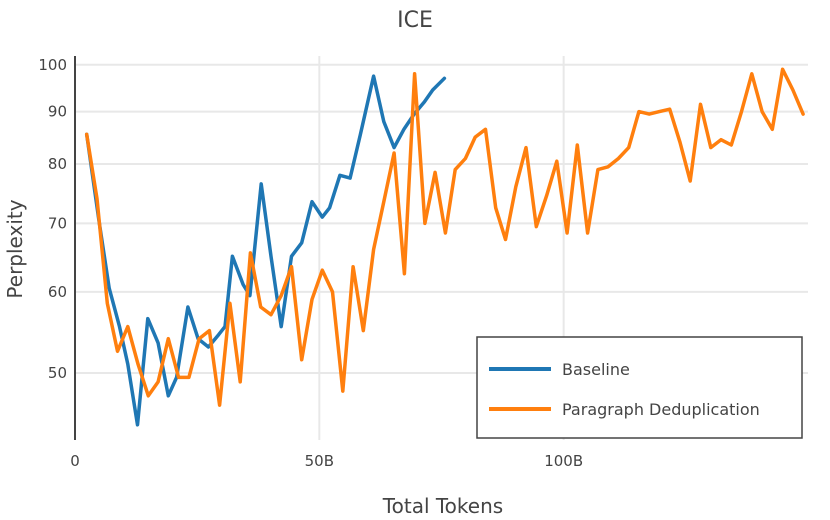  What do you see at coordinates (57, 164) in the screenshot?
I see `y-tick-label: 80` at bounding box center [57, 164].